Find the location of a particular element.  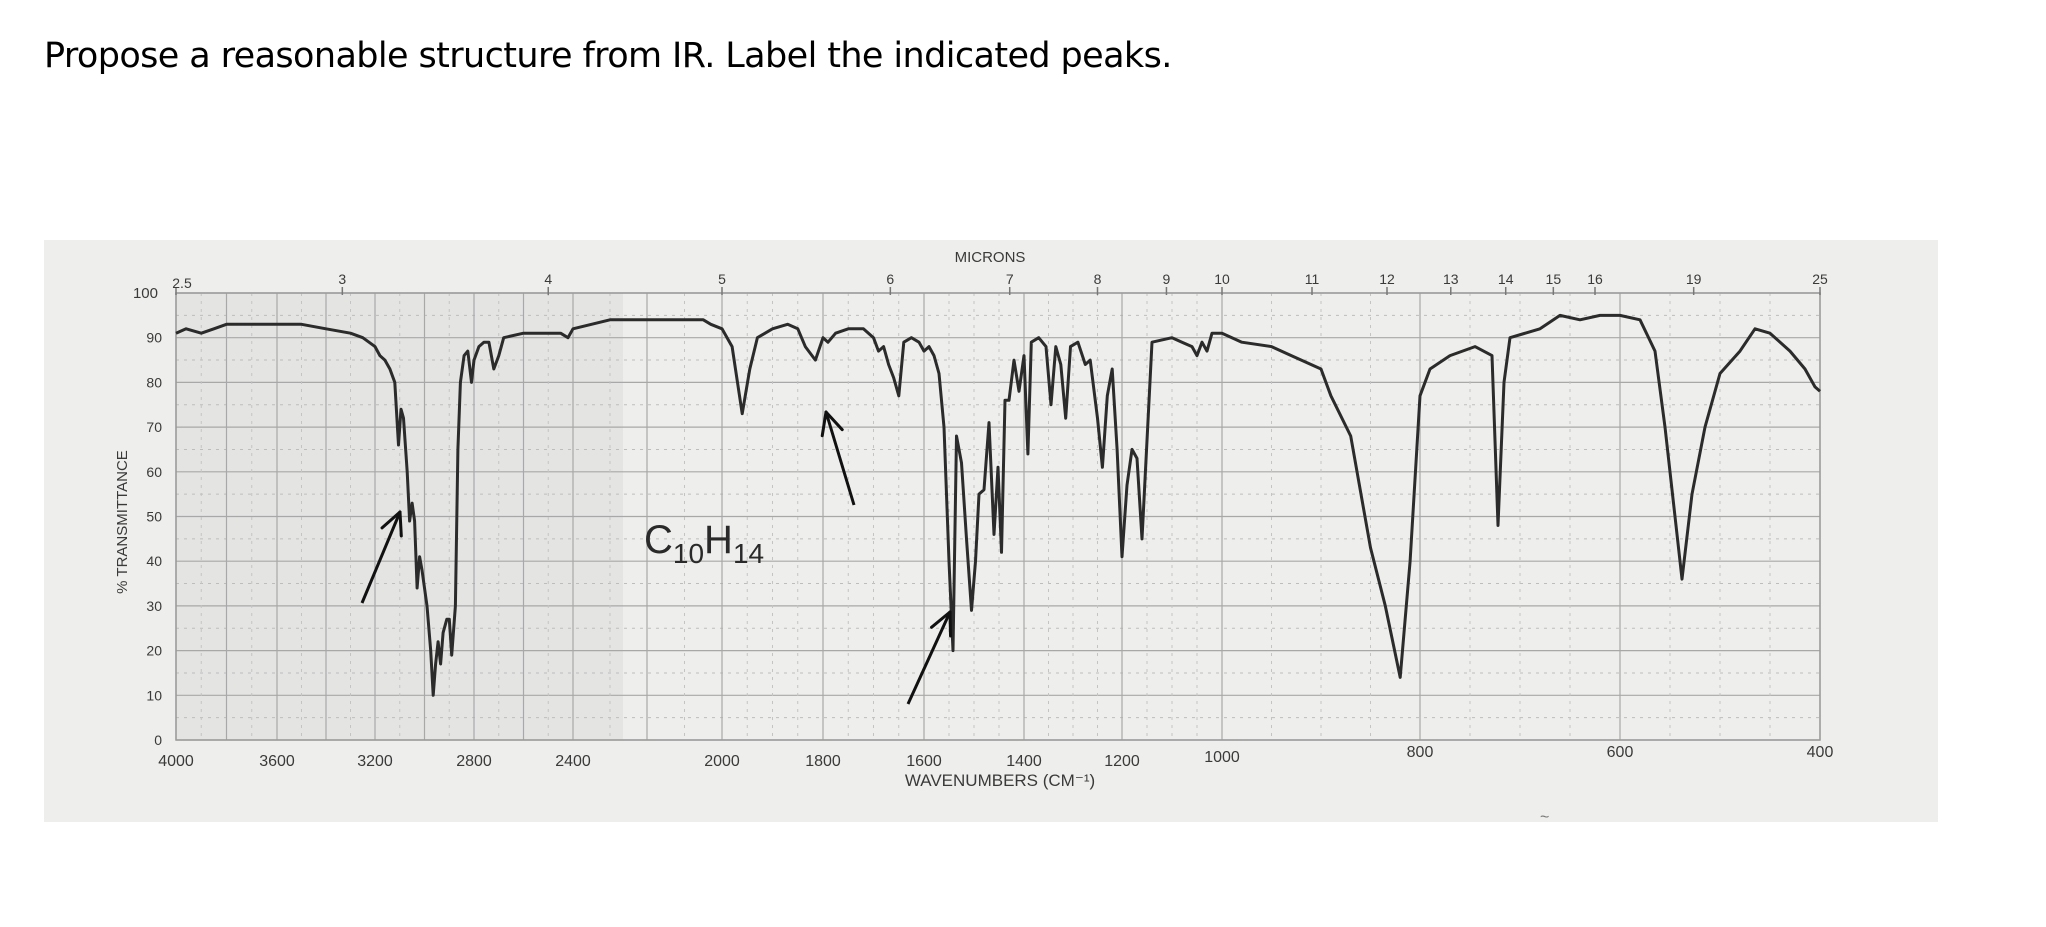

micron-tick-label: 7 is located at coordinates (1010, 279).